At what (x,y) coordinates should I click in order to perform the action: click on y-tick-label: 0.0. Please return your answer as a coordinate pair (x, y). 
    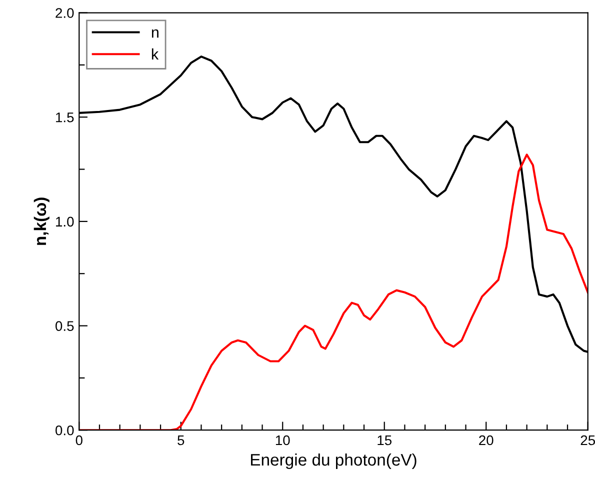
    Looking at the image, I should click on (65, 430).